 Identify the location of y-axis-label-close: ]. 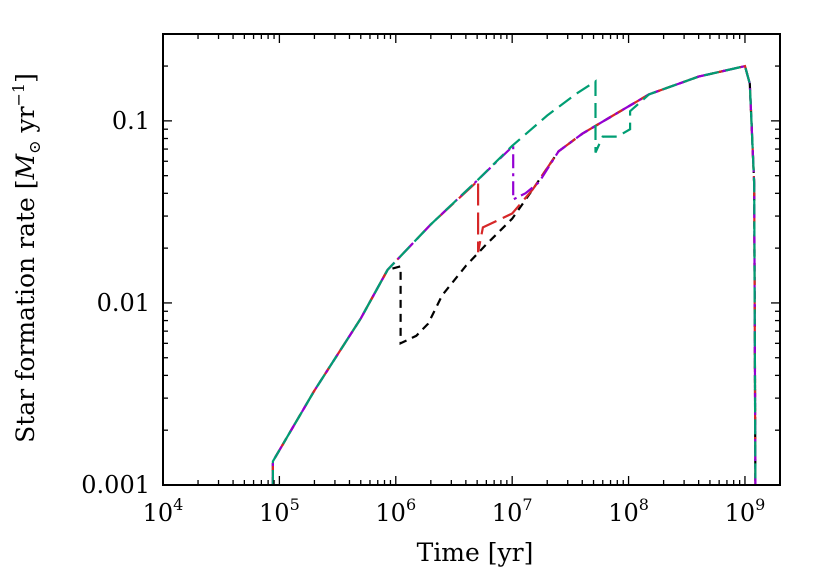
(25, 78).